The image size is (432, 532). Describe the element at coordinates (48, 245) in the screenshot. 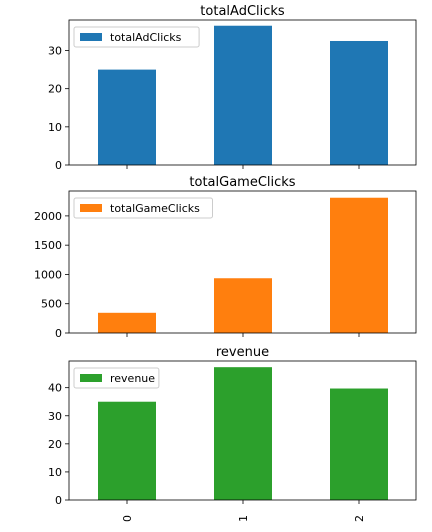

I see `y-tick-label: 1500` at that location.